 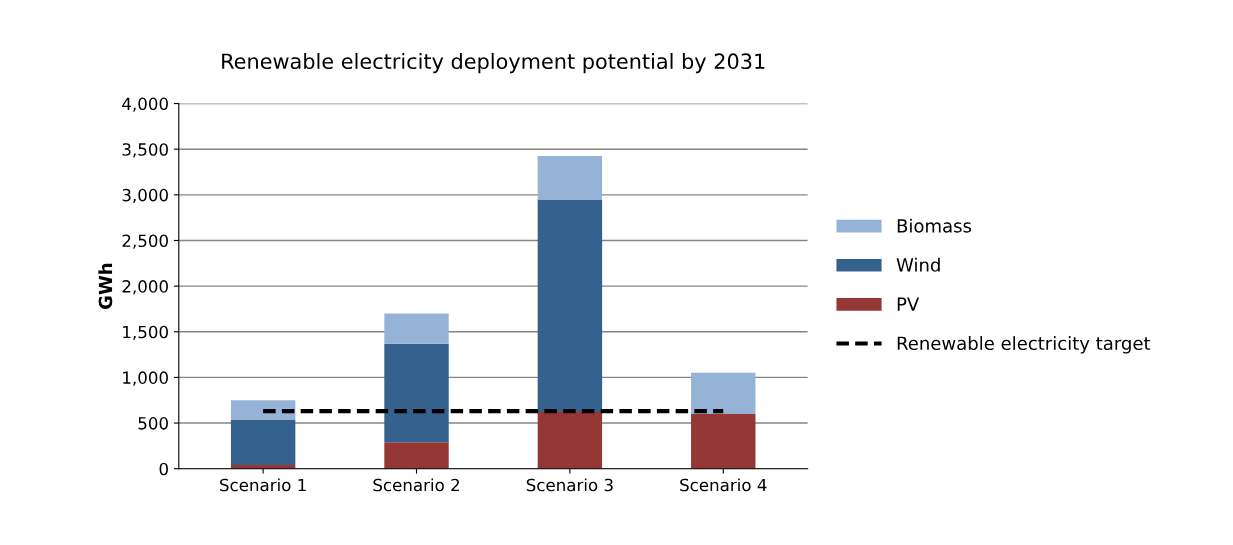 I want to click on y-tick-label: 3,000, so click(x=145, y=196).